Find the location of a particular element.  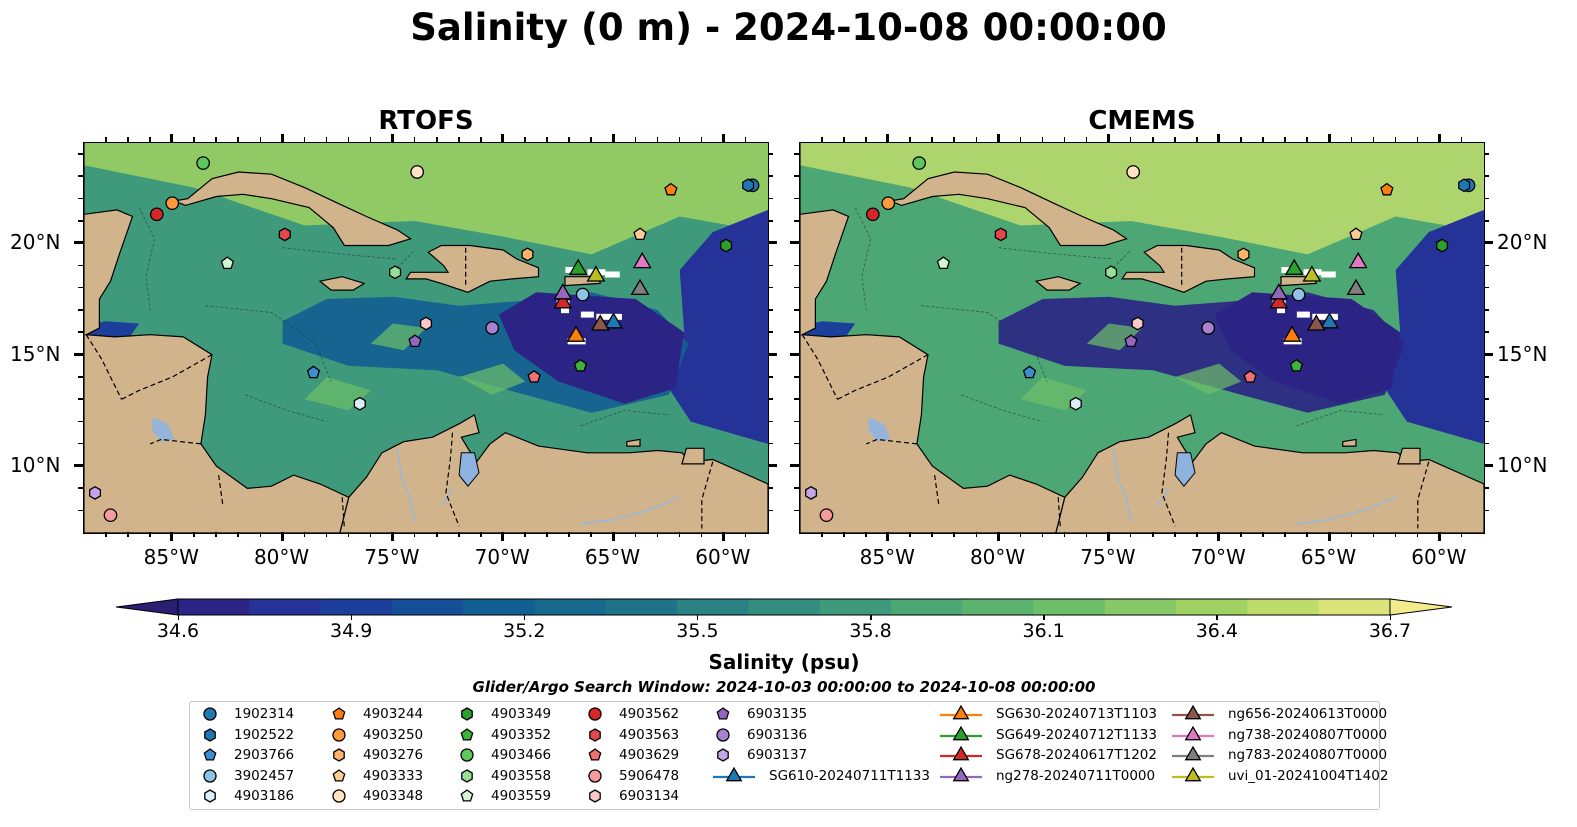

glider-marker-SG649-20240712T1133 is located at coordinates (1294, 266).